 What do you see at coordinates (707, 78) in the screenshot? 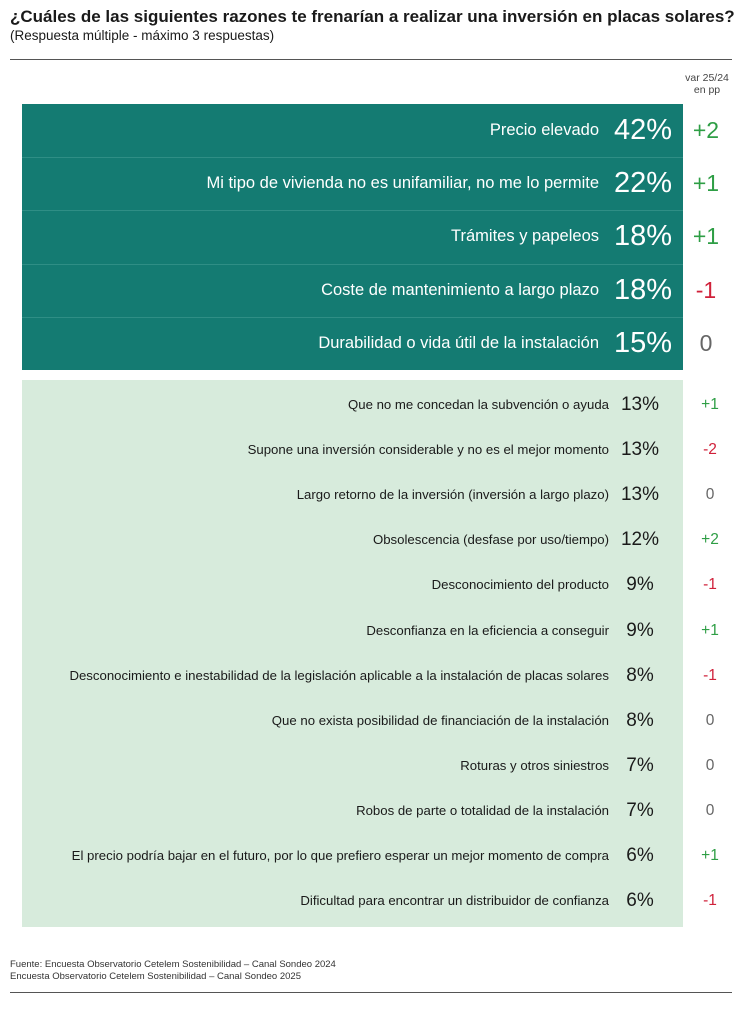
I see `variation-header-line-1: var 25/24` at bounding box center [707, 78].